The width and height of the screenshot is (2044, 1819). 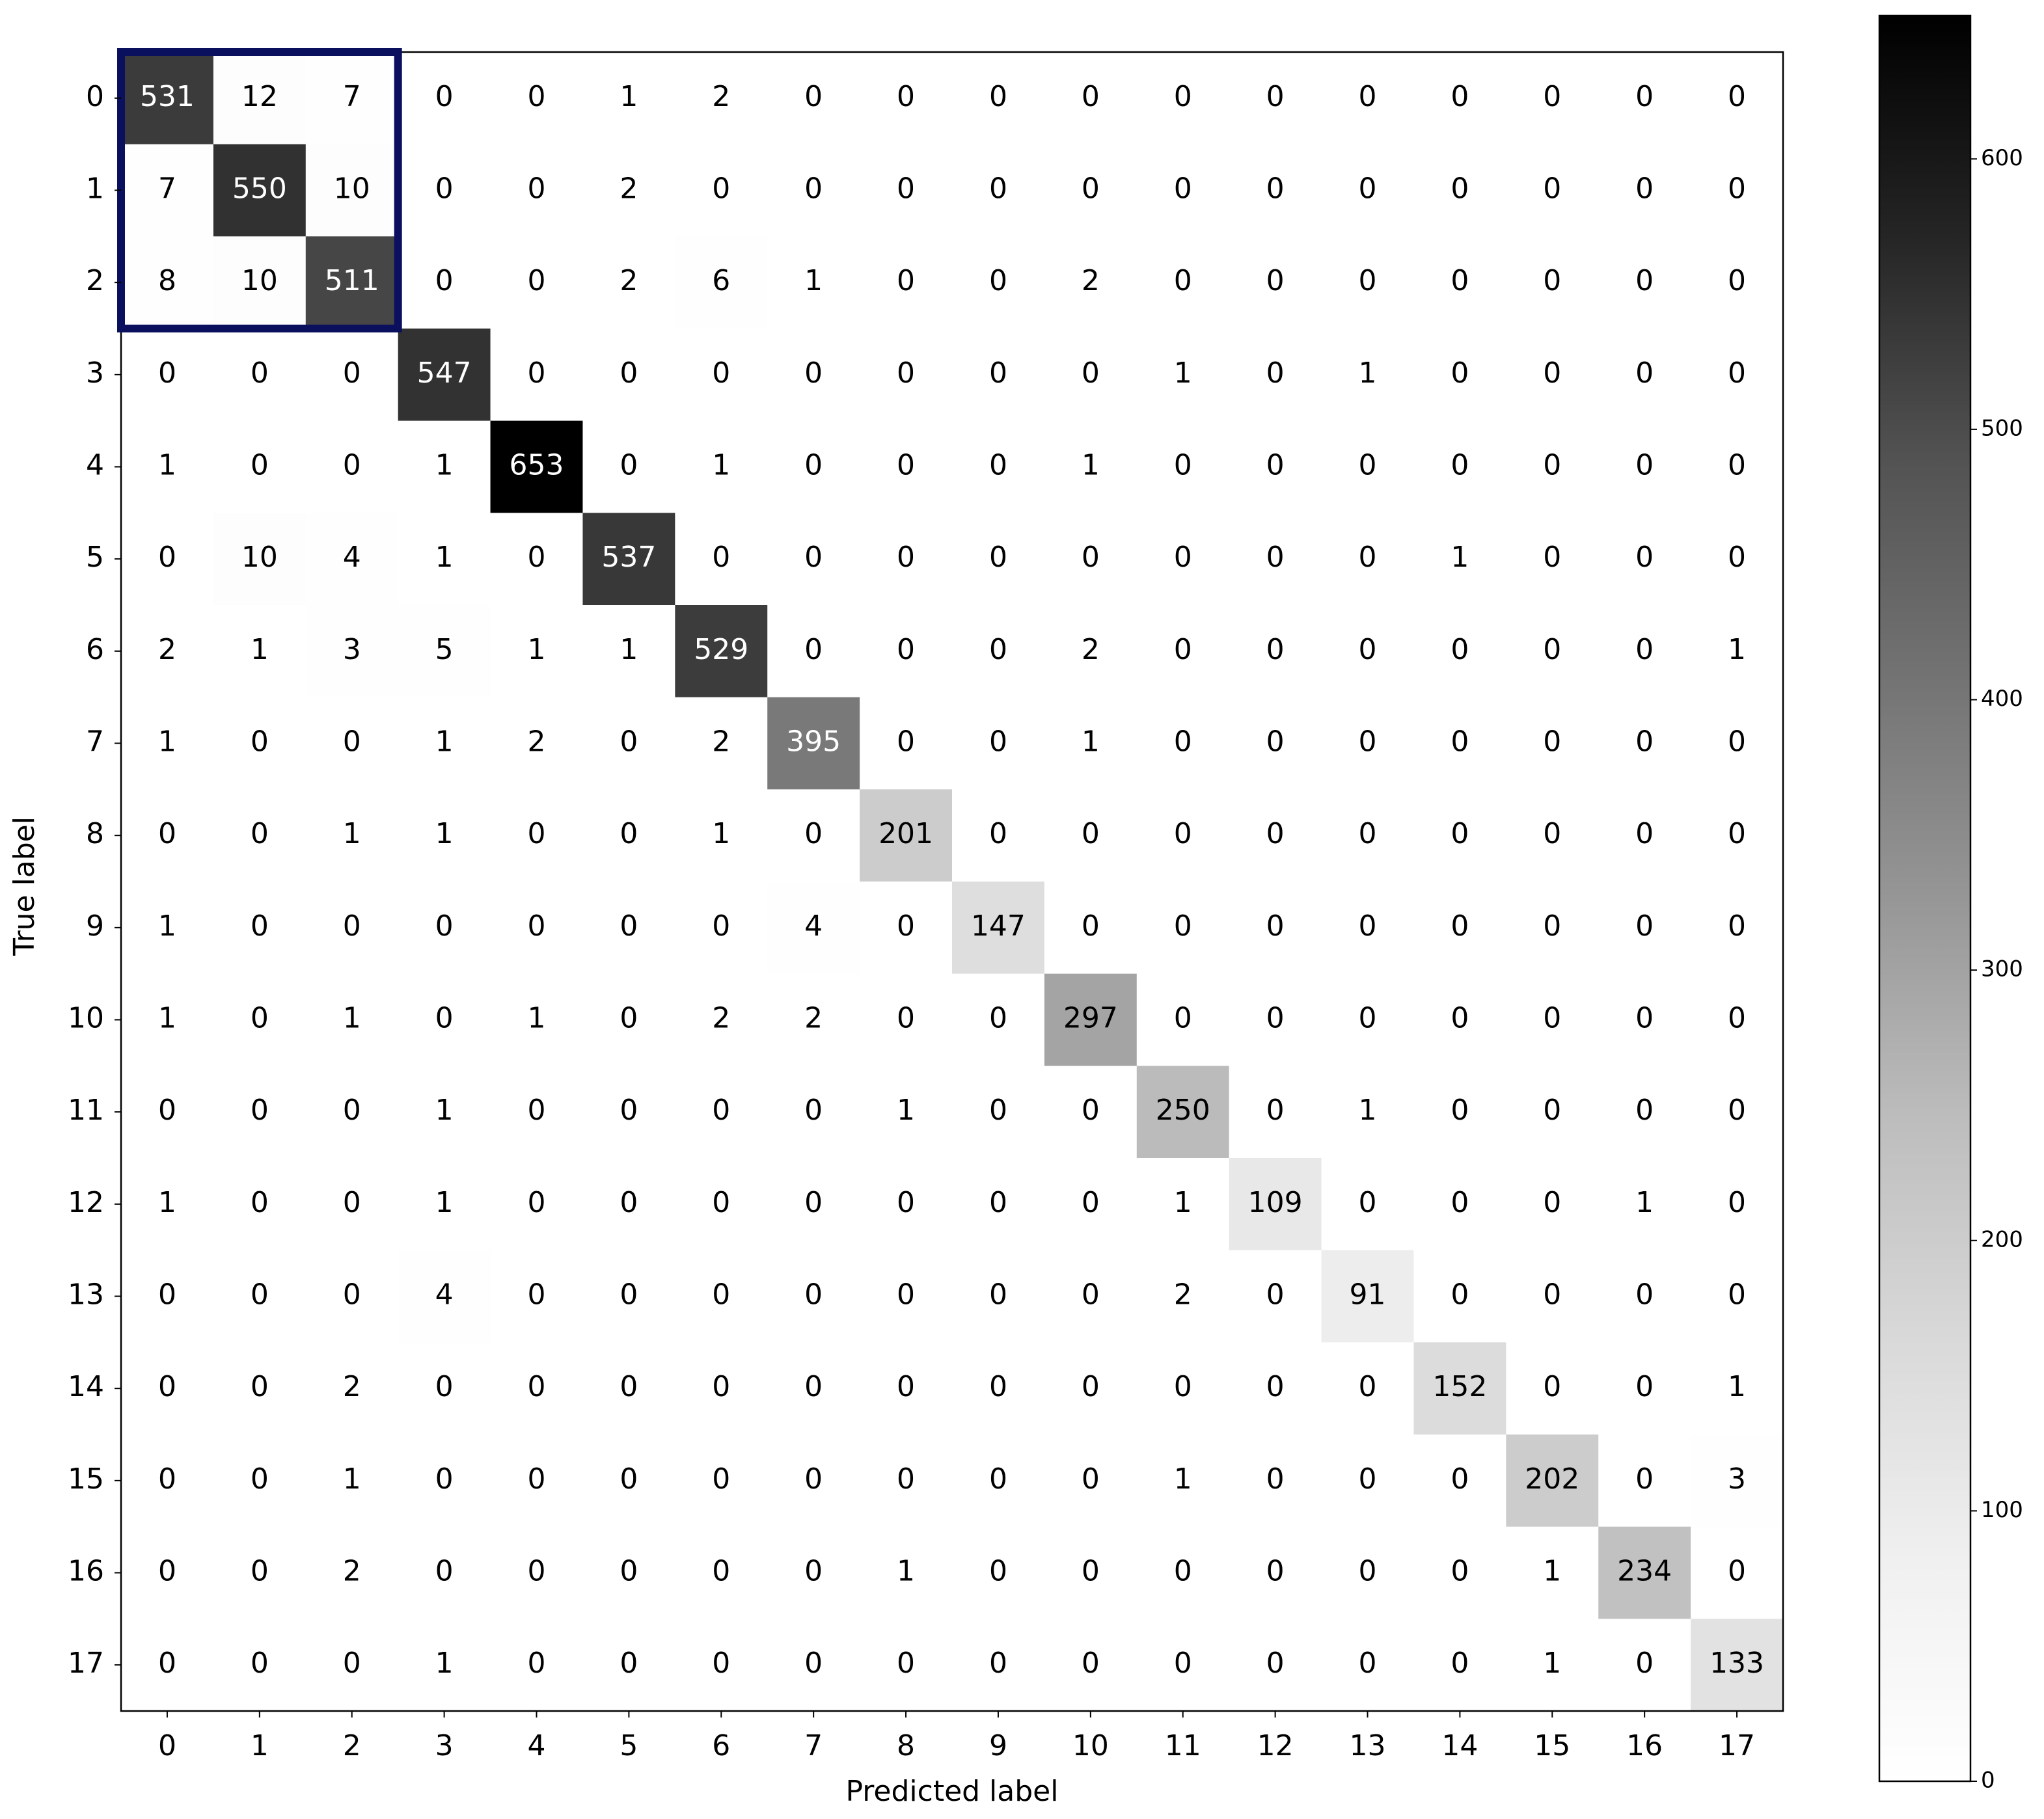 I want to click on cell-label: 7, so click(x=352, y=97).